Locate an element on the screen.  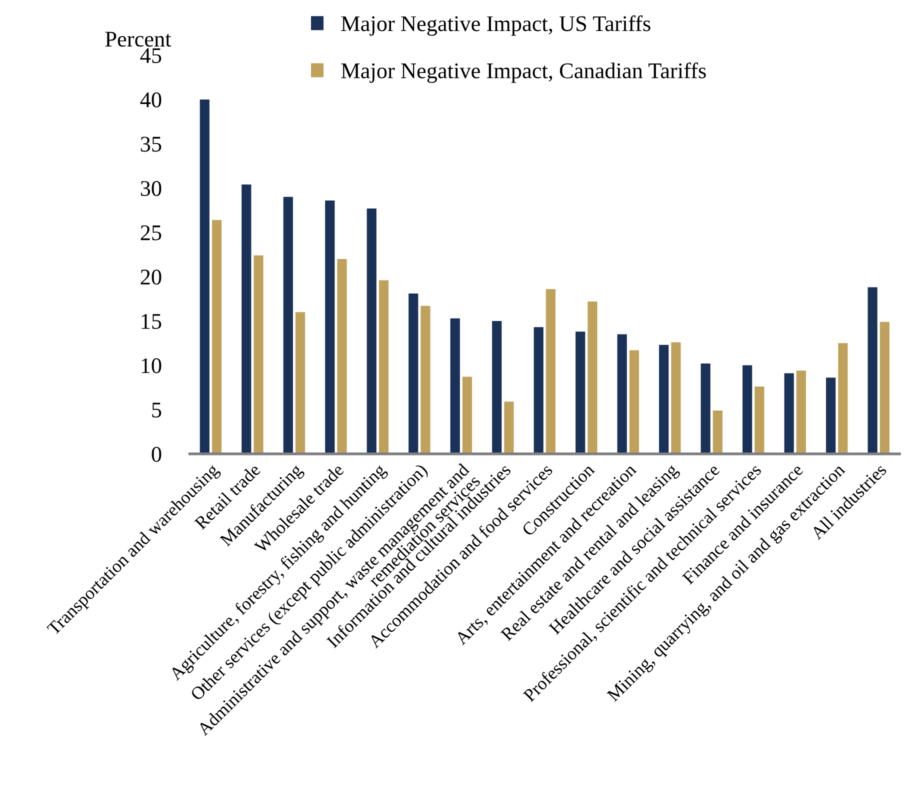
y-tick-label: 30 is located at coordinates (151, 188).